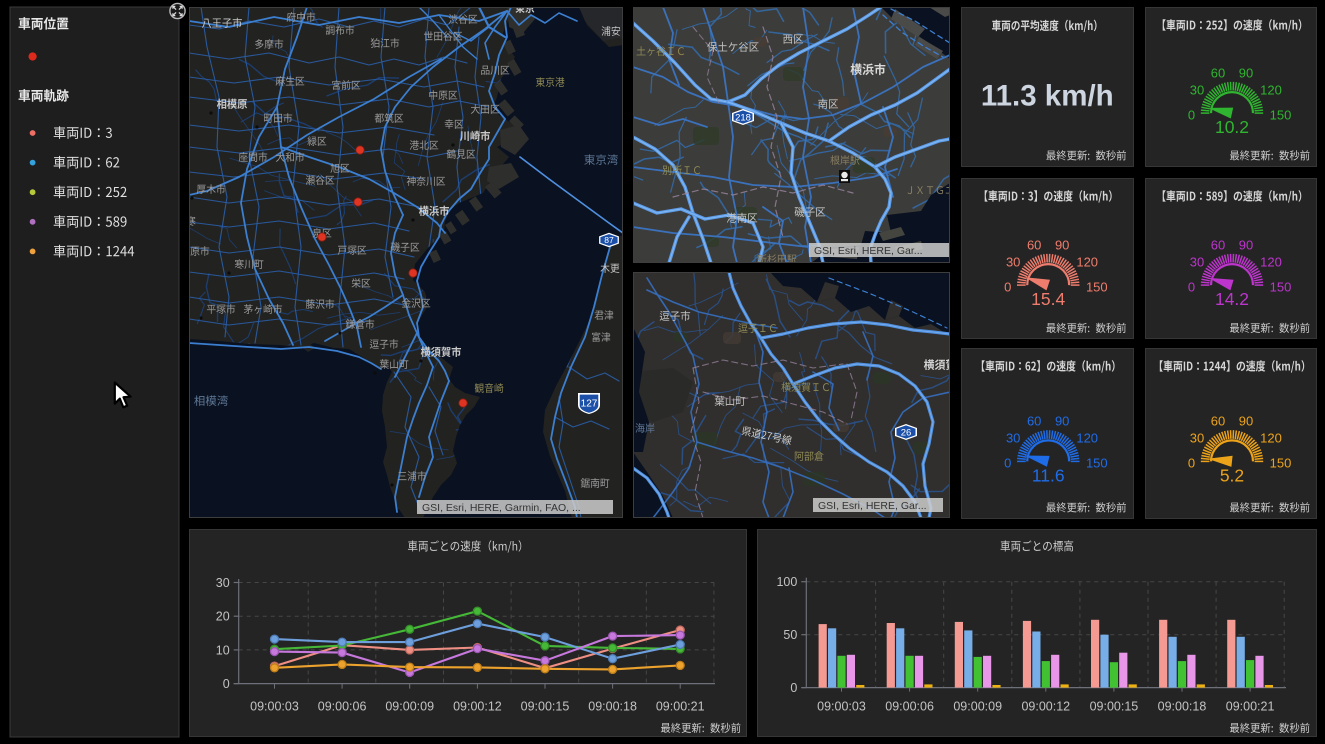 This screenshot has height=744, width=1325. What do you see at coordinates (223, 650) in the screenshot?
I see `svg-text: 10` at bounding box center [223, 650].